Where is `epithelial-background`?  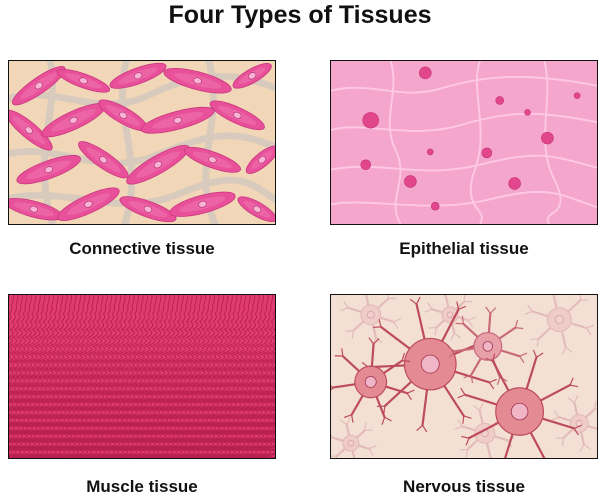 epithelial-background is located at coordinates (464, 142).